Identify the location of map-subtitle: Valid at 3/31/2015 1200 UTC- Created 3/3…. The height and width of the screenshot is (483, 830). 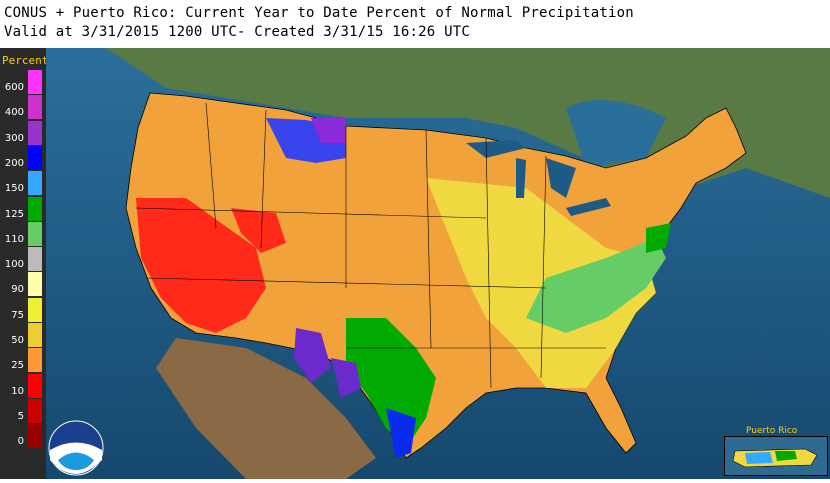
(237, 32).